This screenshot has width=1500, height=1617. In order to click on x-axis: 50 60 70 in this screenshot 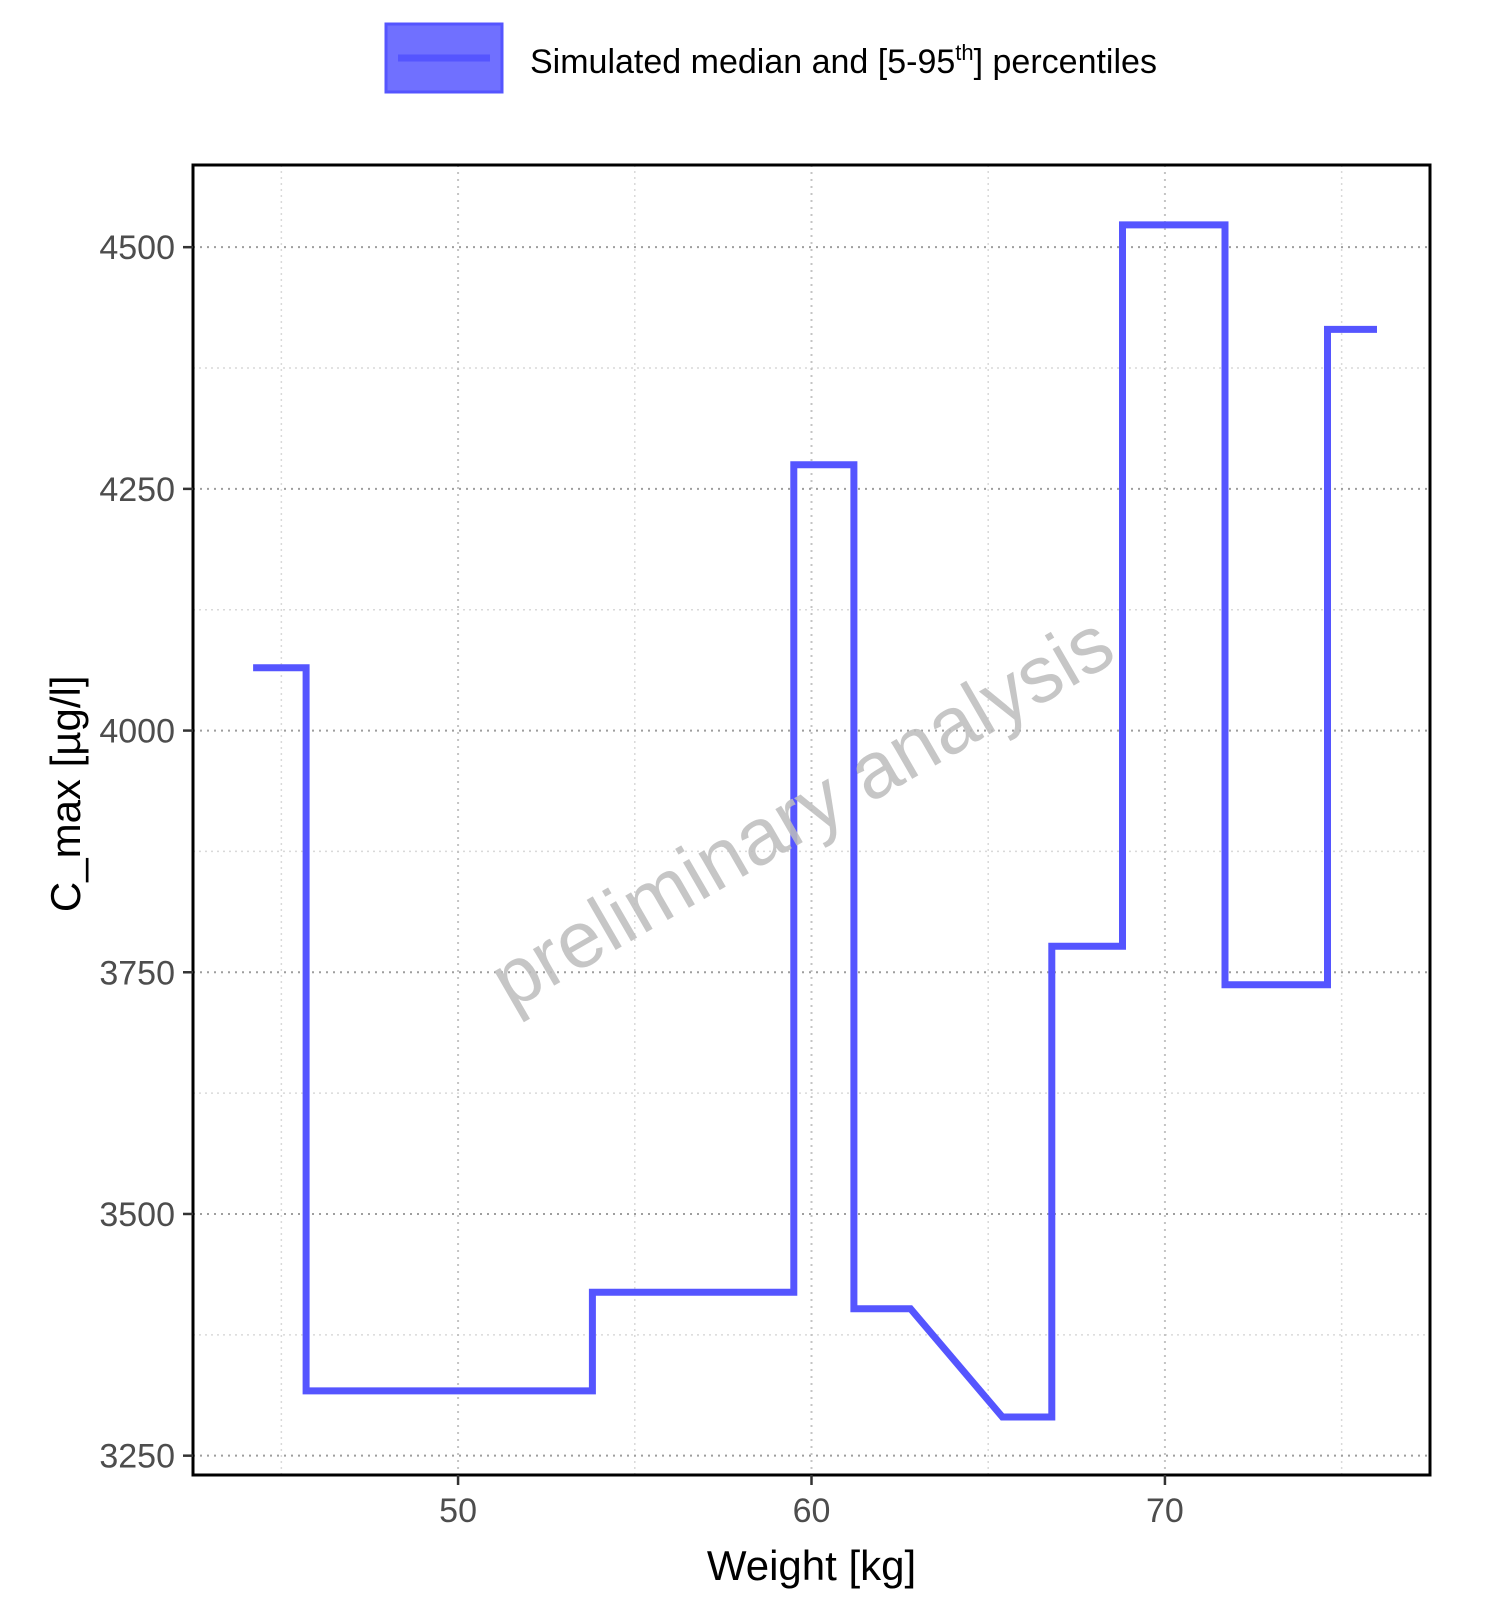, I will do `click(811, 1502)`.